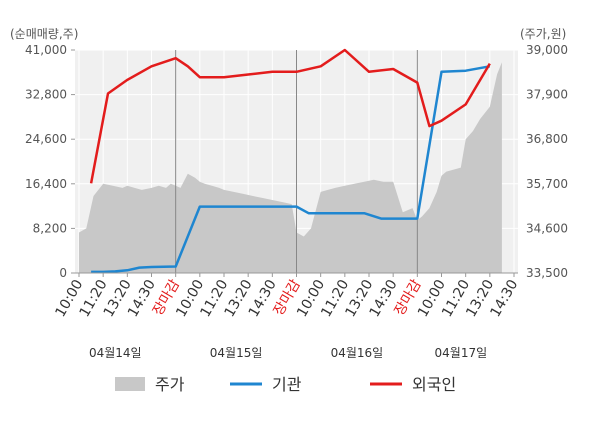 Image resolution: width=600 pixels, height=428 pixels. I want to click on date-labels: 04월14일 04월15일 04월16일 04월17일, so click(288, 353).